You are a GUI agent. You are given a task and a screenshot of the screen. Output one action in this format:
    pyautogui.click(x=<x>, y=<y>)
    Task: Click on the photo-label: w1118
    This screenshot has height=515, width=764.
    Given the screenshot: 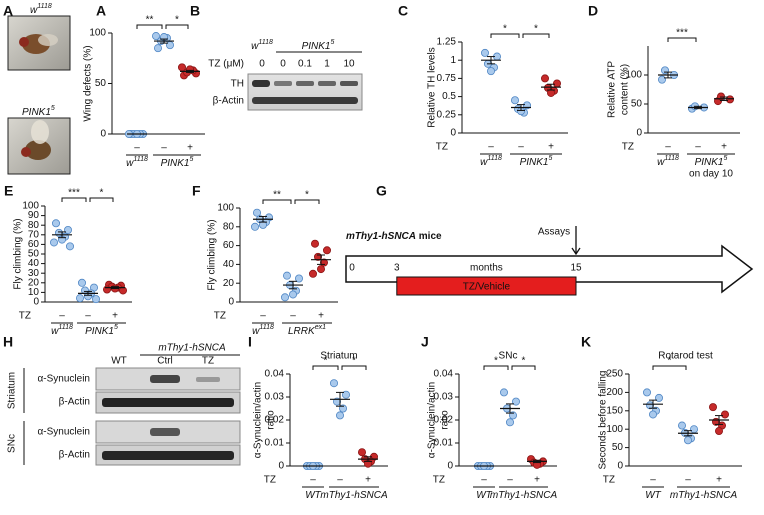 What is the action you would take?
    pyautogui.click(x=41, y=9)
    